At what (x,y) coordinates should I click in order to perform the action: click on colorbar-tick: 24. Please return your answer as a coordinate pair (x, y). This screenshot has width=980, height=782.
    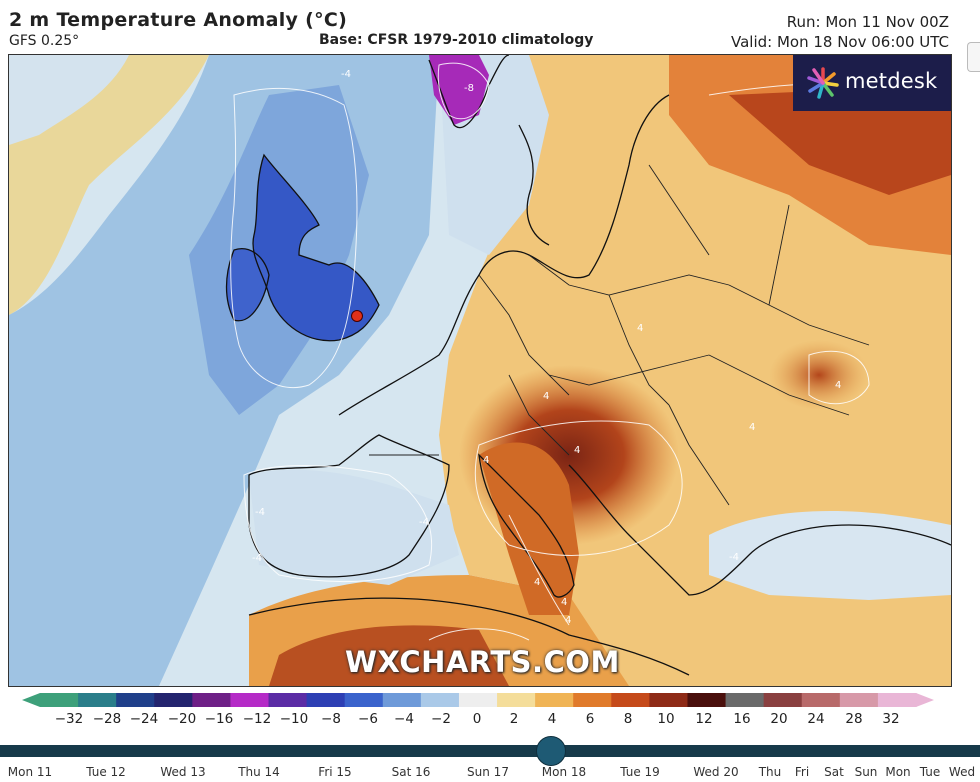
    Looking at the image, I should click on (816, 719).